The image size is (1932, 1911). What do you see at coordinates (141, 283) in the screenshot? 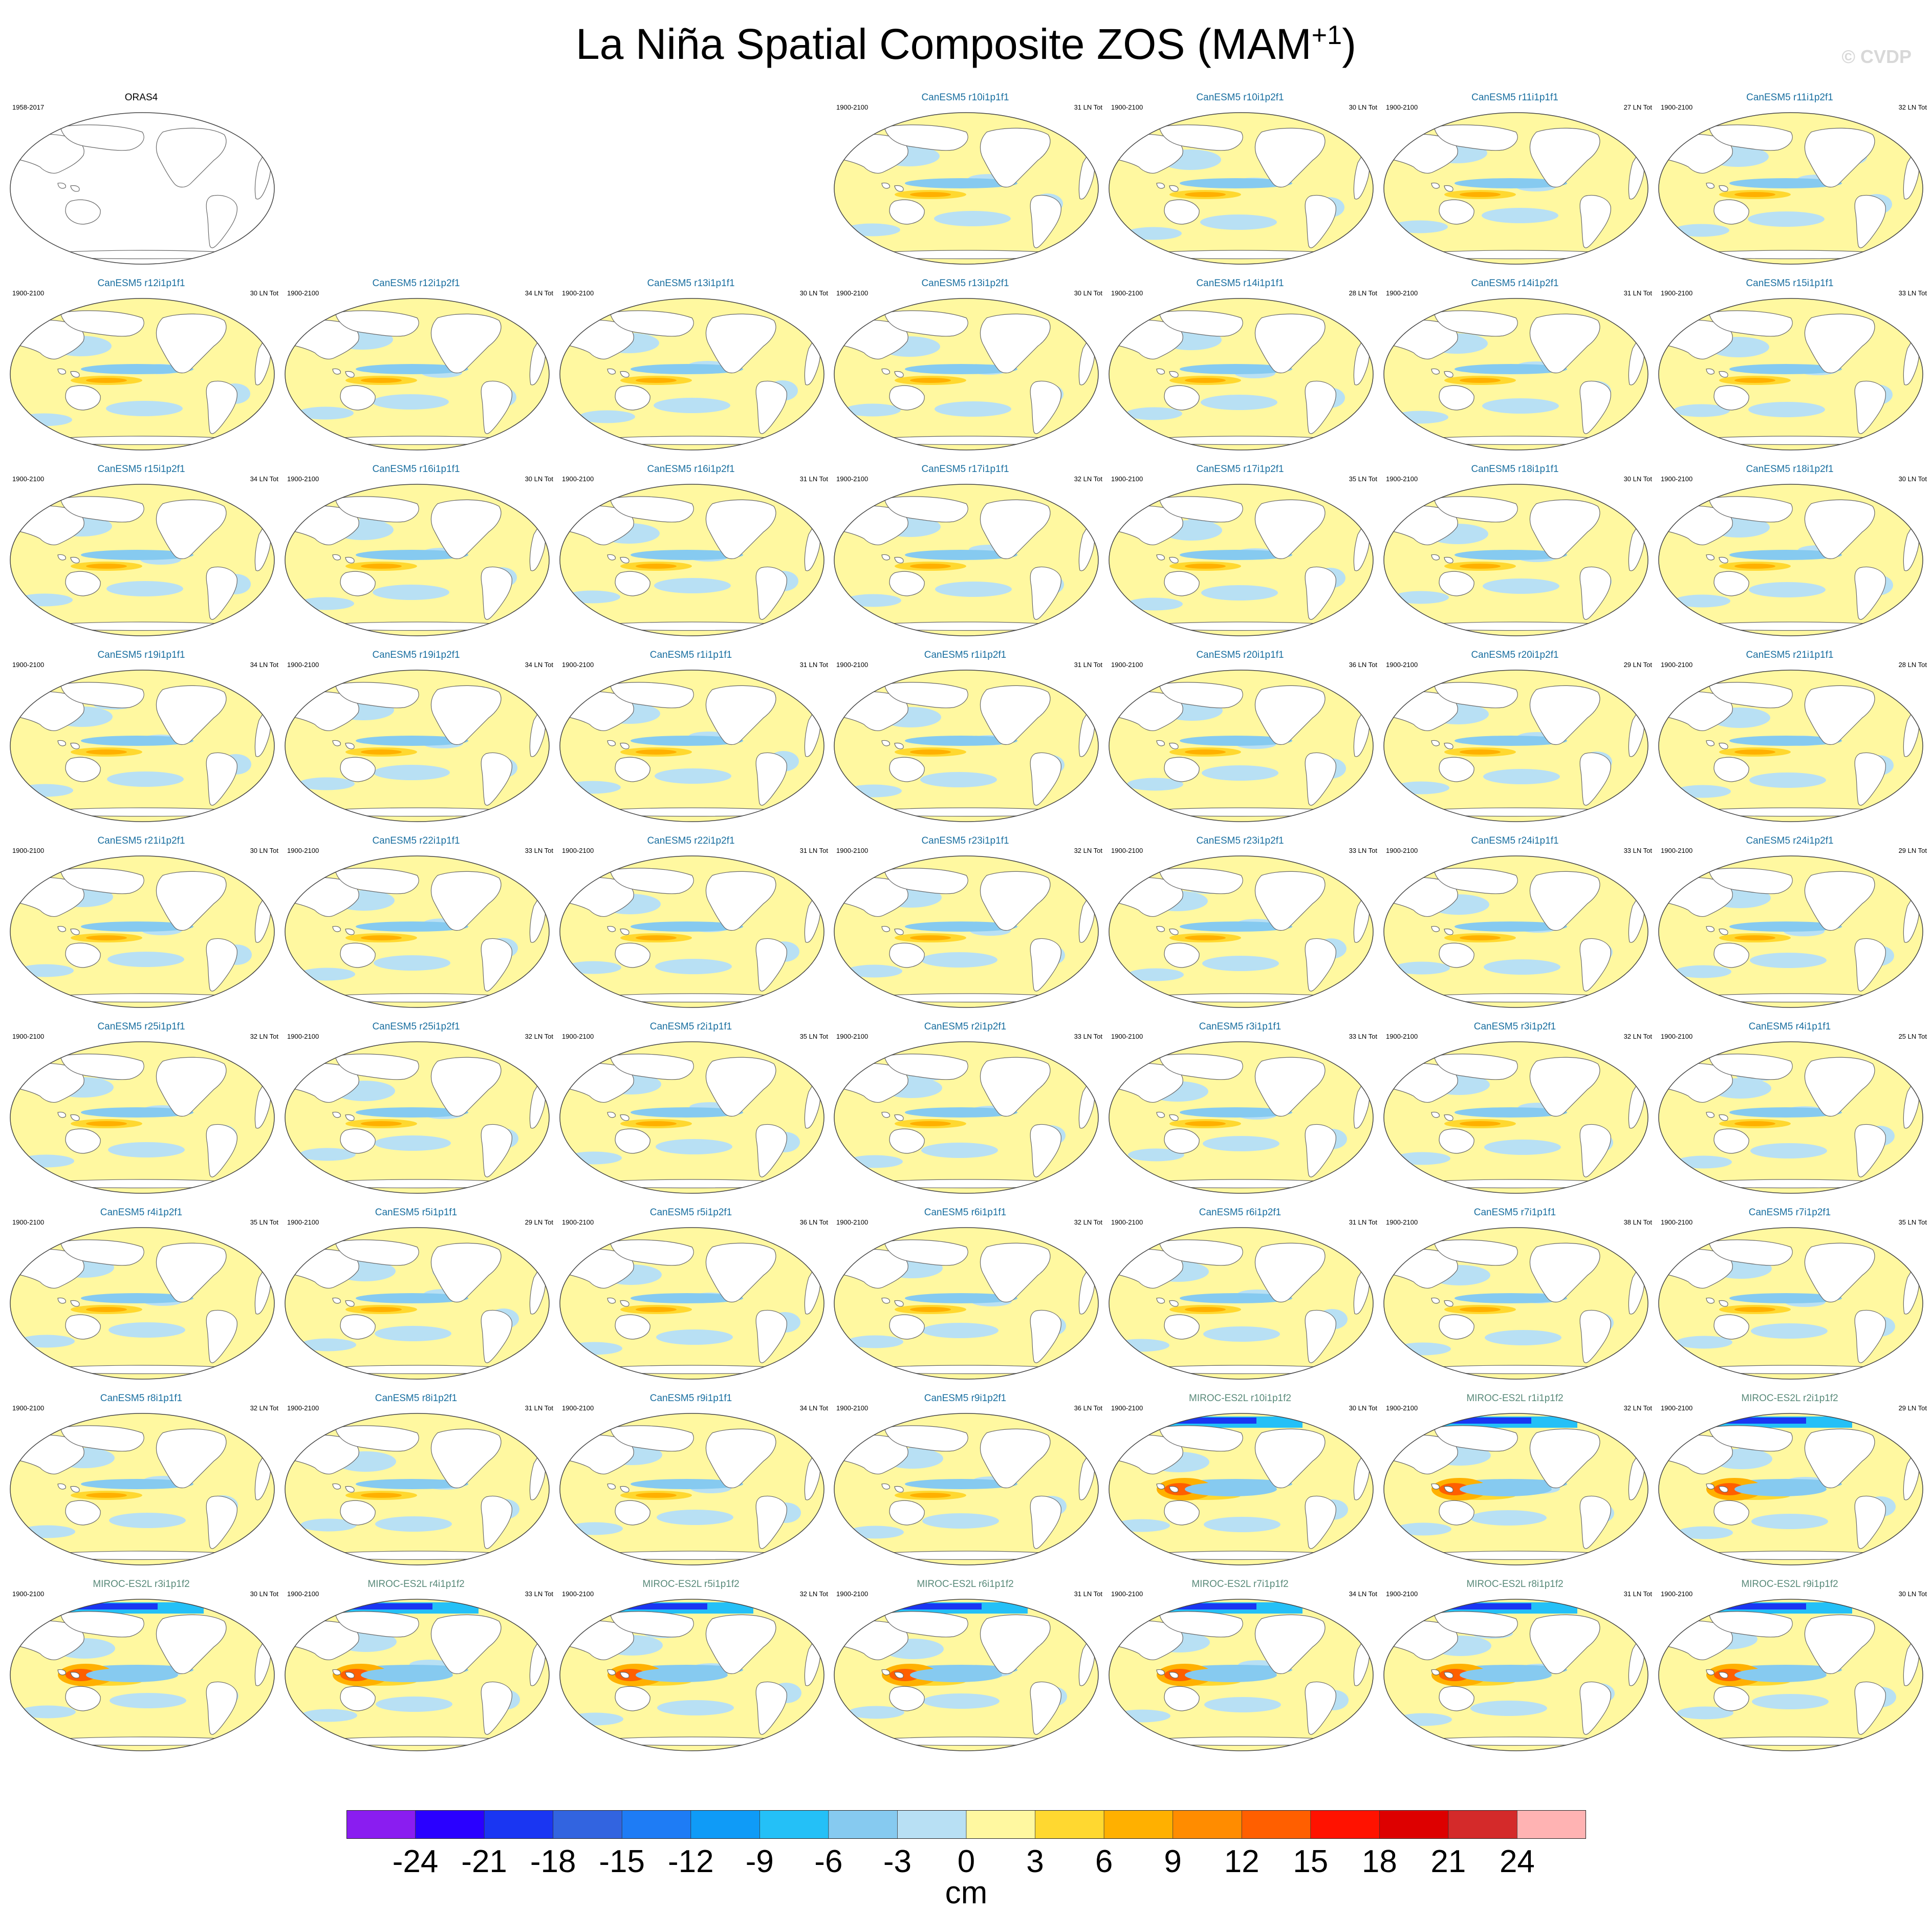
I see `panel-title: CanESM5 r12i1p1f1` at bounding box center [141, 283].